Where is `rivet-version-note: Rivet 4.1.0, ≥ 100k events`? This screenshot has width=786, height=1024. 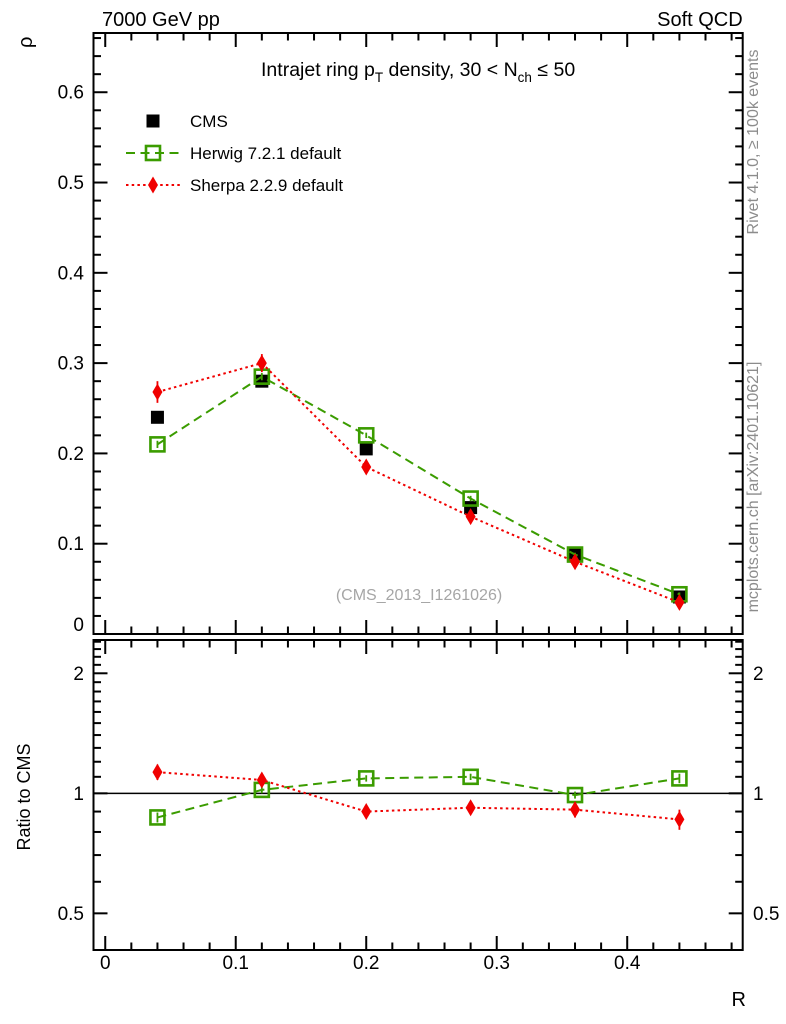
rivet-version-note: Rivet 4.1.0, ≥ 100k events is located at coordinates (753, 142).